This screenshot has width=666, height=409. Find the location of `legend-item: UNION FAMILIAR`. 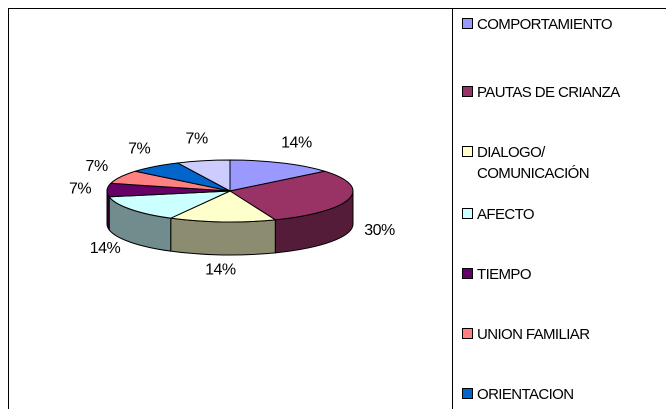

legend-item: UNION FAMILIAR is located at coordinates (557, 334).